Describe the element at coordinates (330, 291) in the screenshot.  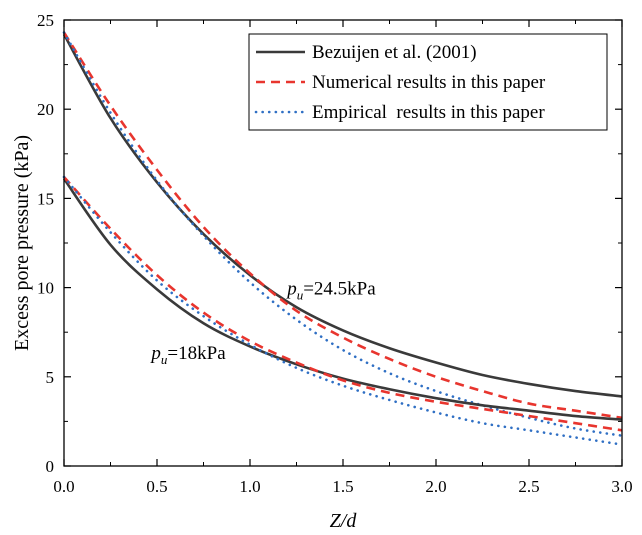
I see `annotation-pu-24-5: pu=24.5kPa` at that location.